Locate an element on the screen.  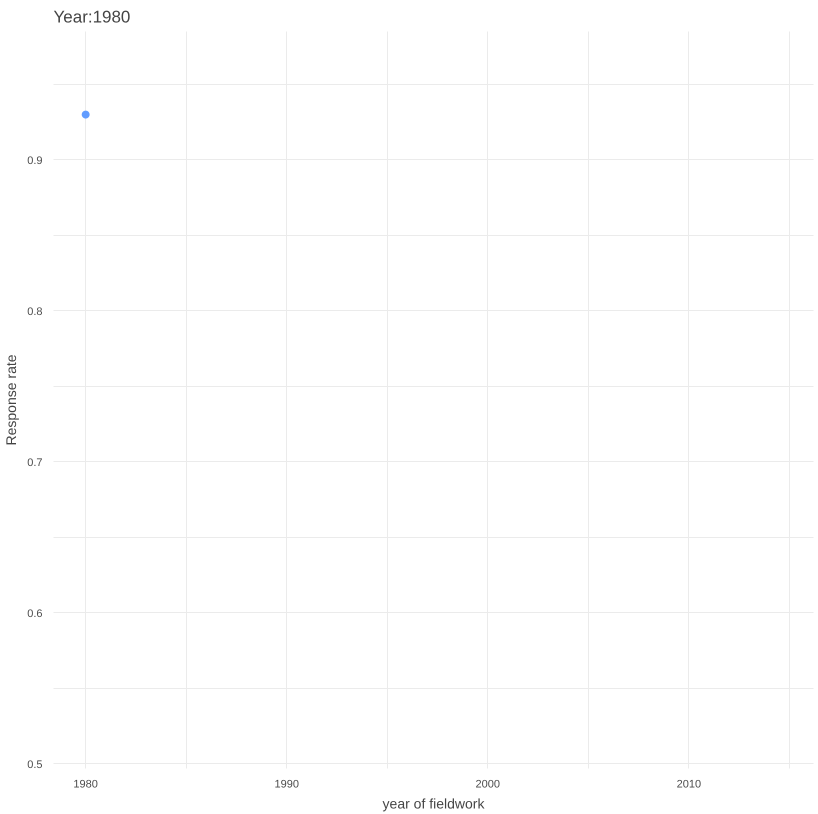
y-tick-label: 0.7 is located at coordinates (35, 462).